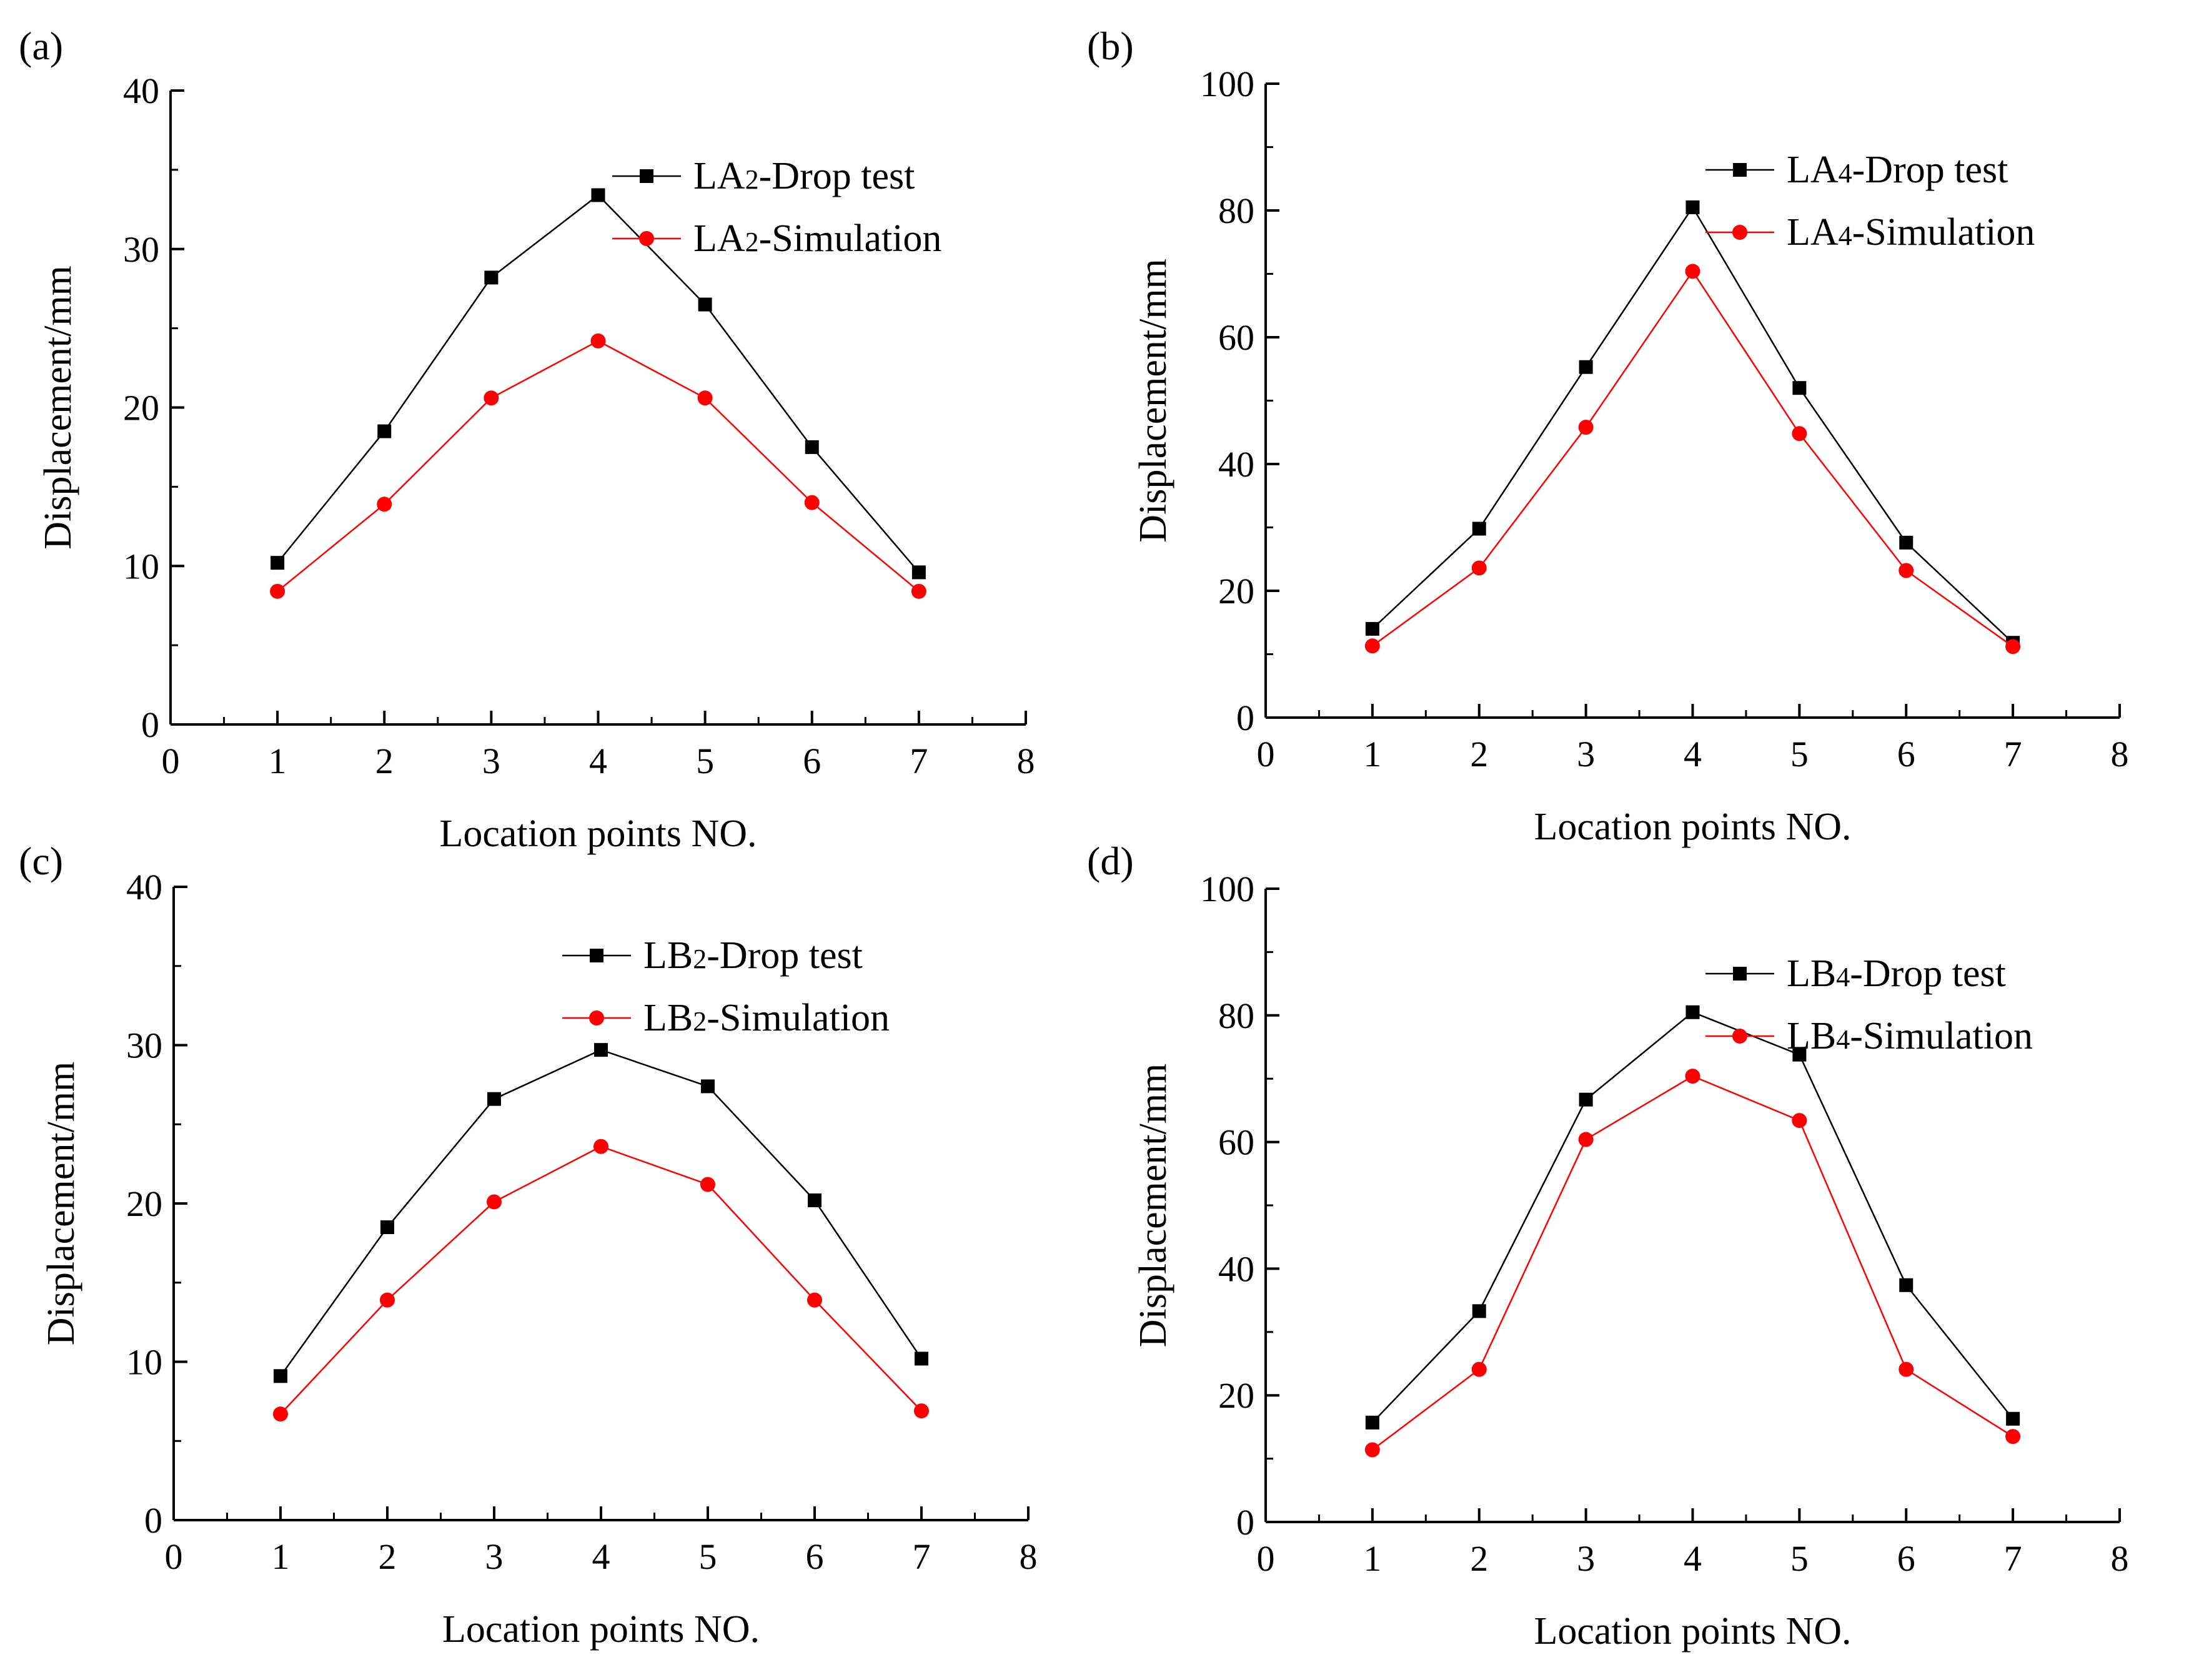 The image size is (2189, 1680). What do you see at coordinates (812, 761) in the screenshot?
I see `x-tick-label: 6` at bounding box center [812, 761].